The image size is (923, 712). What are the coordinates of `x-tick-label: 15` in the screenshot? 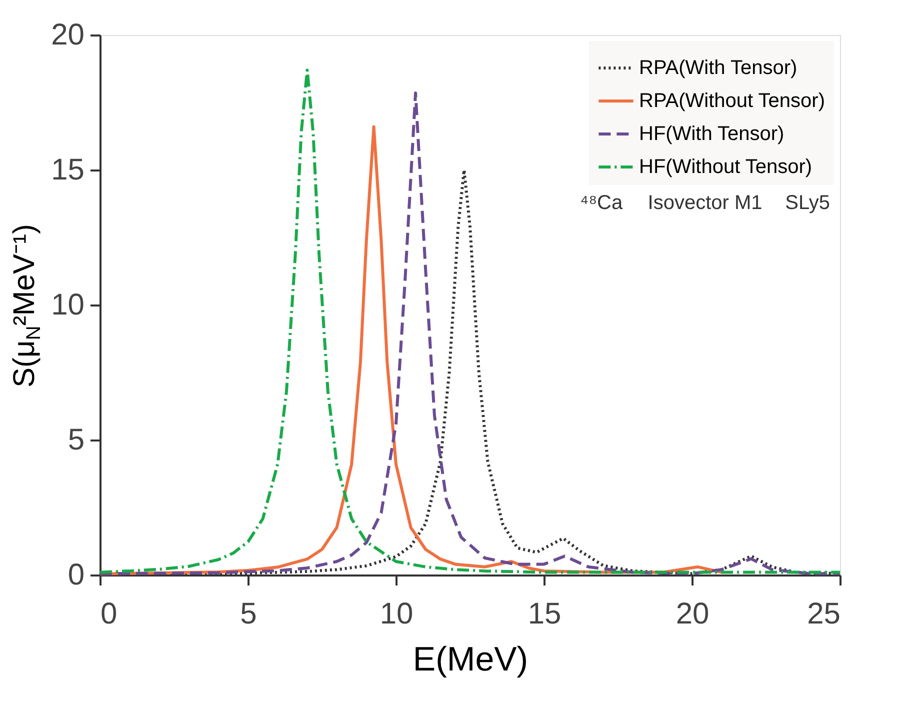 It's located at (545, 614).